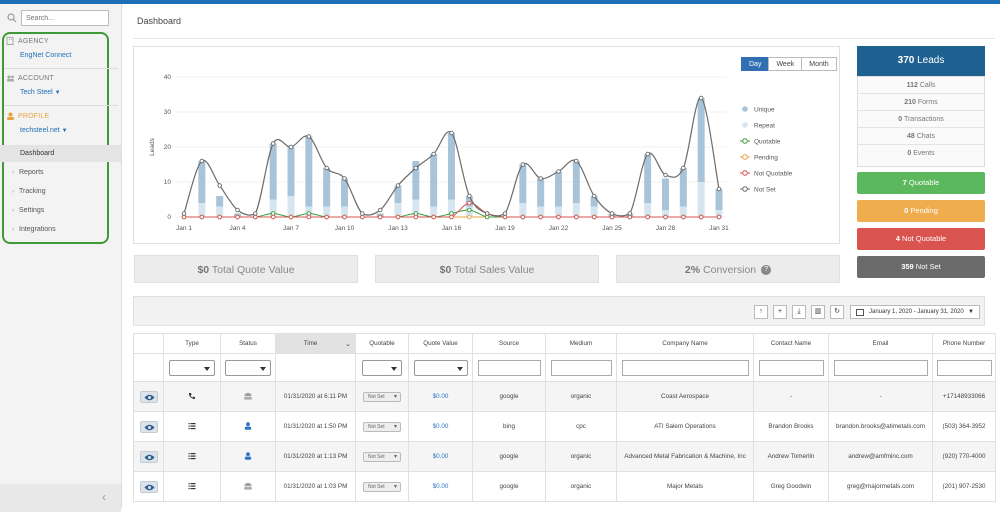 This screenshot has width=1000, height=512. I want to click on help-icon: ?, so click(766, 270).